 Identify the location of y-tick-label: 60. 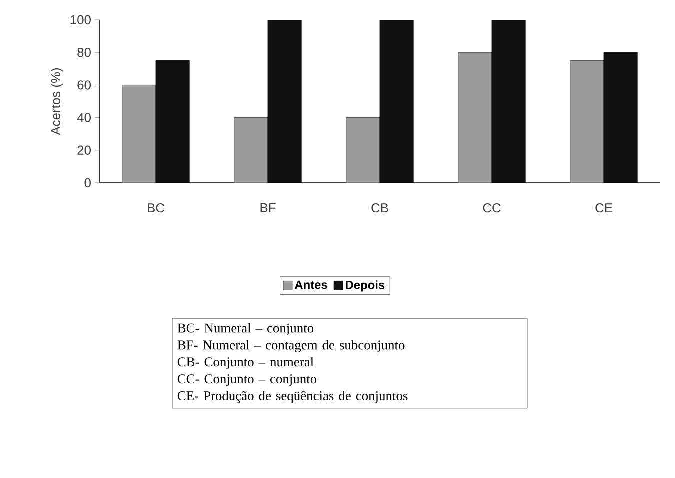
(84, 85).